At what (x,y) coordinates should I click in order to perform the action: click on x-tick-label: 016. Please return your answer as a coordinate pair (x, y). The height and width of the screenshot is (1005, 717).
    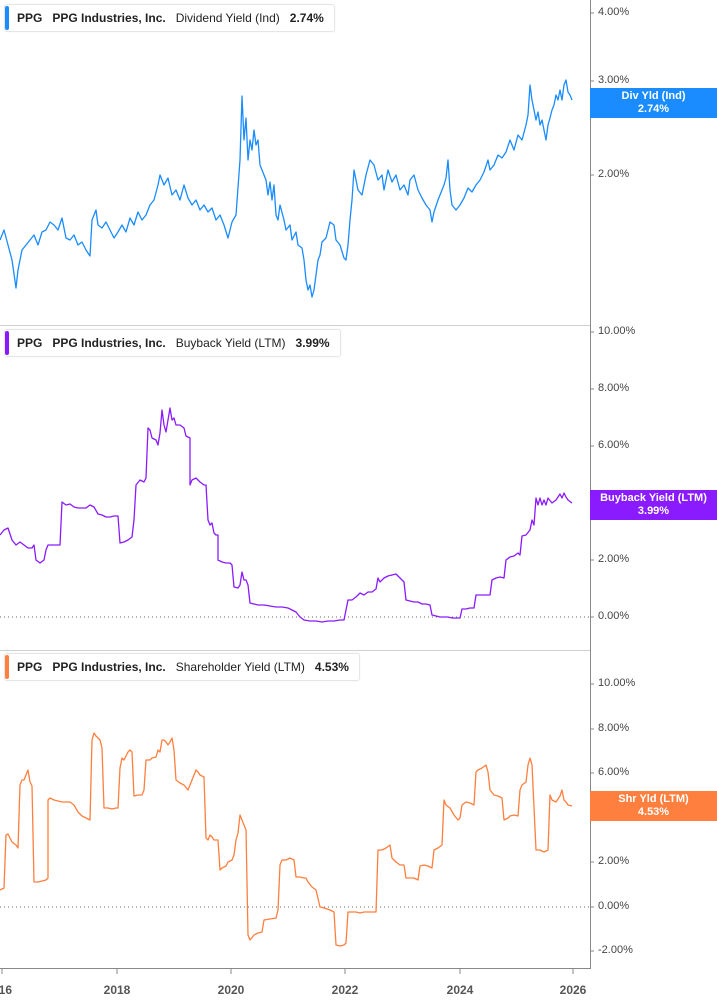
    Looking at the image, I should click on (6, 990).